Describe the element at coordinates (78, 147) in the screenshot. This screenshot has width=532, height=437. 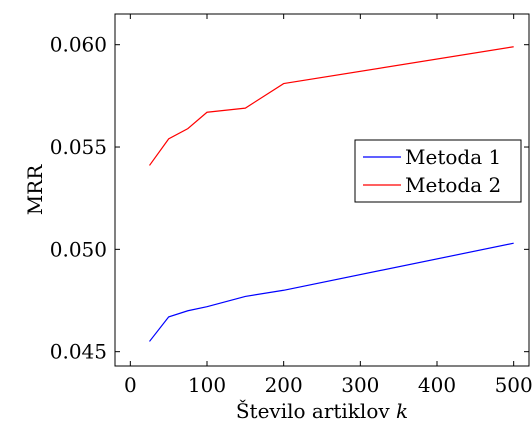
I see `y-tick-label: 0.055` at that location.